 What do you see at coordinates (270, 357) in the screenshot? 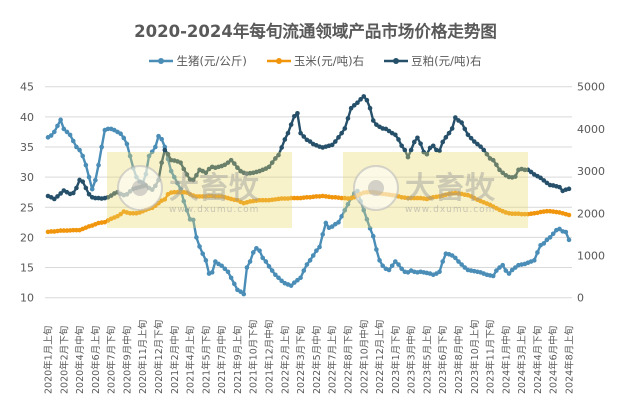
I see `x-tick-label: 2021年12月中旬` at bounding box center [270, 357].